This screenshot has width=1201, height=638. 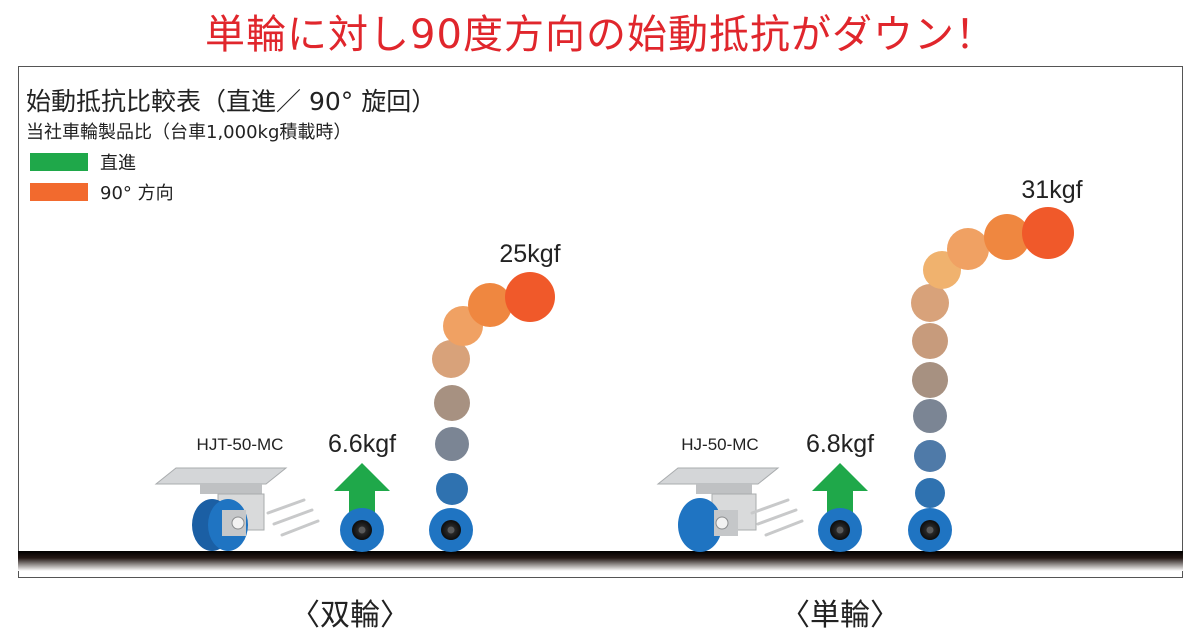 What do you see at coordinates (362, 444) in the screenshot?
I see `straight-value-1: 6.6kgf` at bounding box center [362, 444].